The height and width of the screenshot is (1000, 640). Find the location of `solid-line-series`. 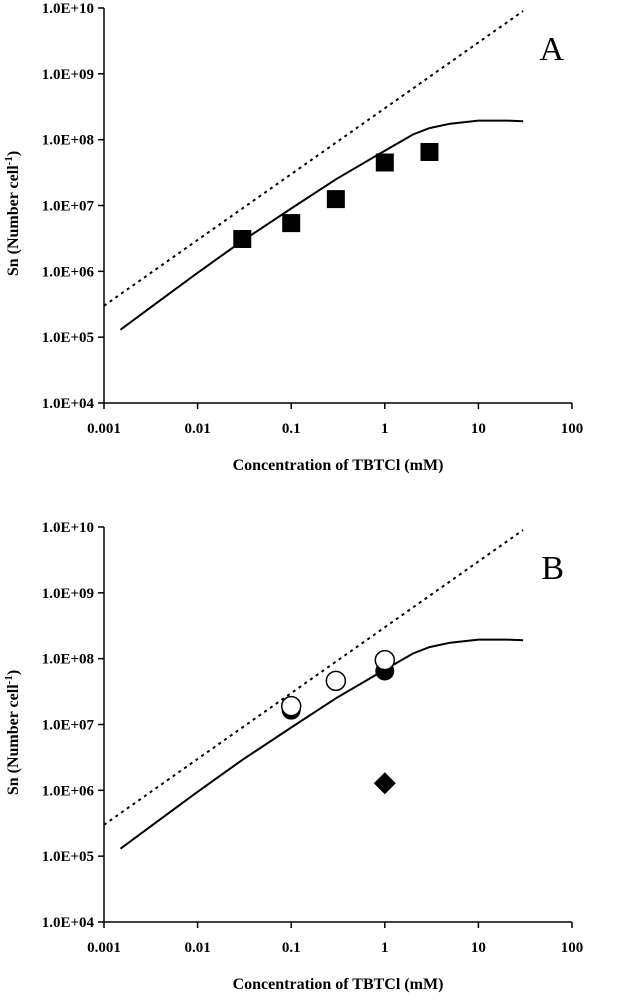

solid-line-series is located at coordinates (321, 225).